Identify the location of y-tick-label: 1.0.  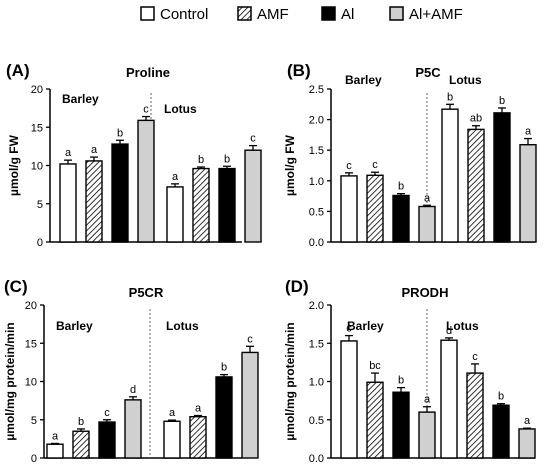
(316, 182).